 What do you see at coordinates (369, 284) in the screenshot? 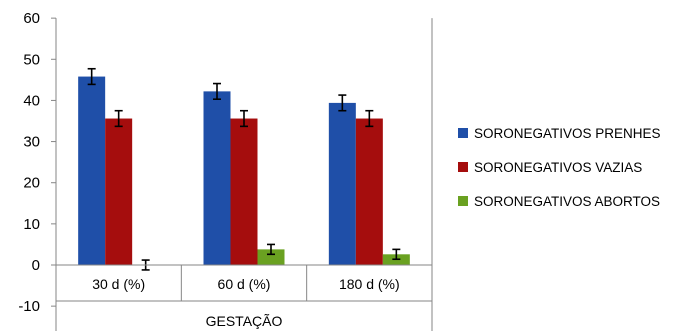
I see `x-tick-label: 180 d (%)` at bounding box center [369, 284].